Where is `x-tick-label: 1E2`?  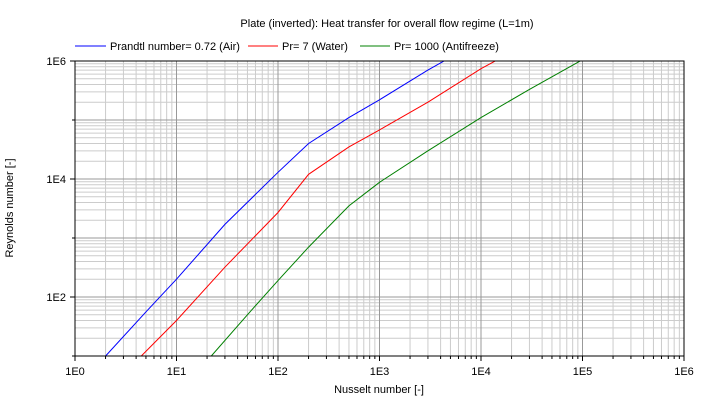
x-tick-label: 1E2 is located at coordinates (278, 372).